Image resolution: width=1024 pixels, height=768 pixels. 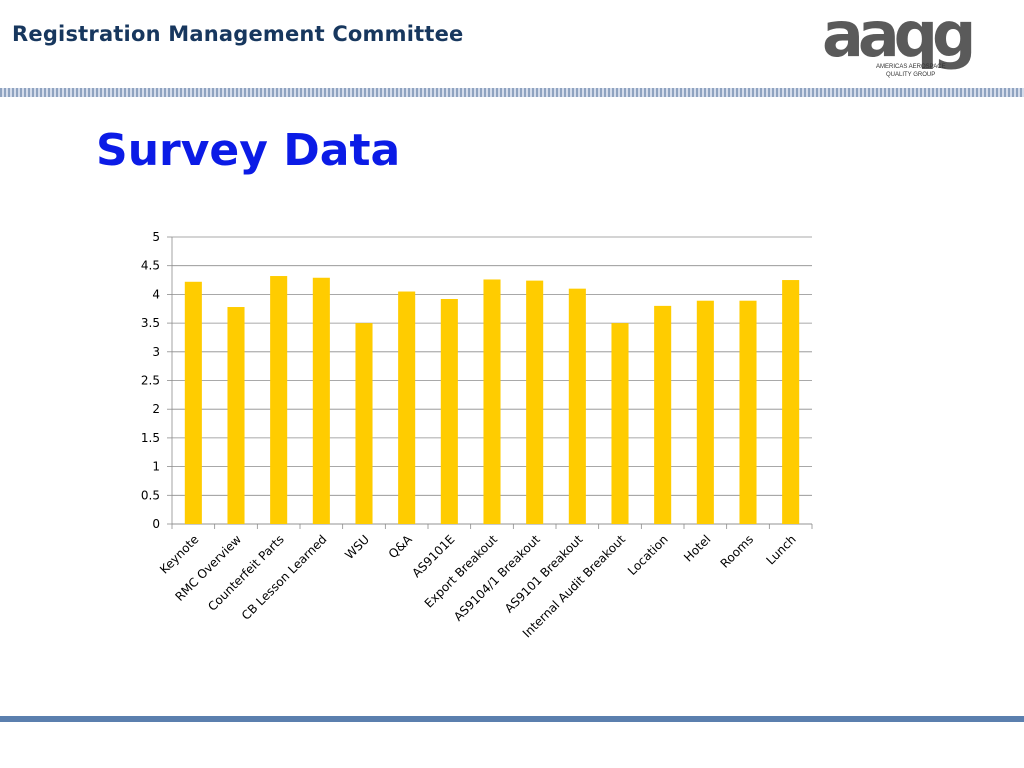 What do you see at coordinates (897, 38) in the screenshot?
I see `logo-letters: aaqg` at bounding box center [897, 38].